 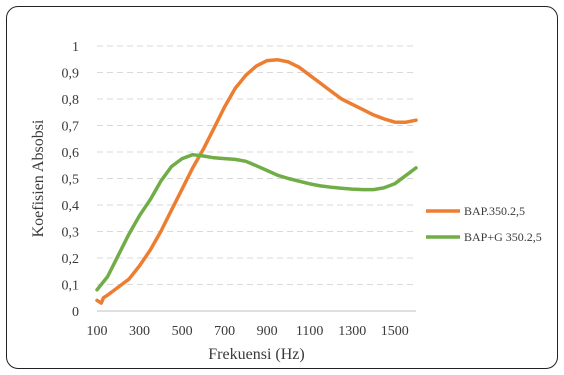 I want to click on legend: BAP.350.2,5 BAP+G 350.2,5, so click(x=484, y=224).